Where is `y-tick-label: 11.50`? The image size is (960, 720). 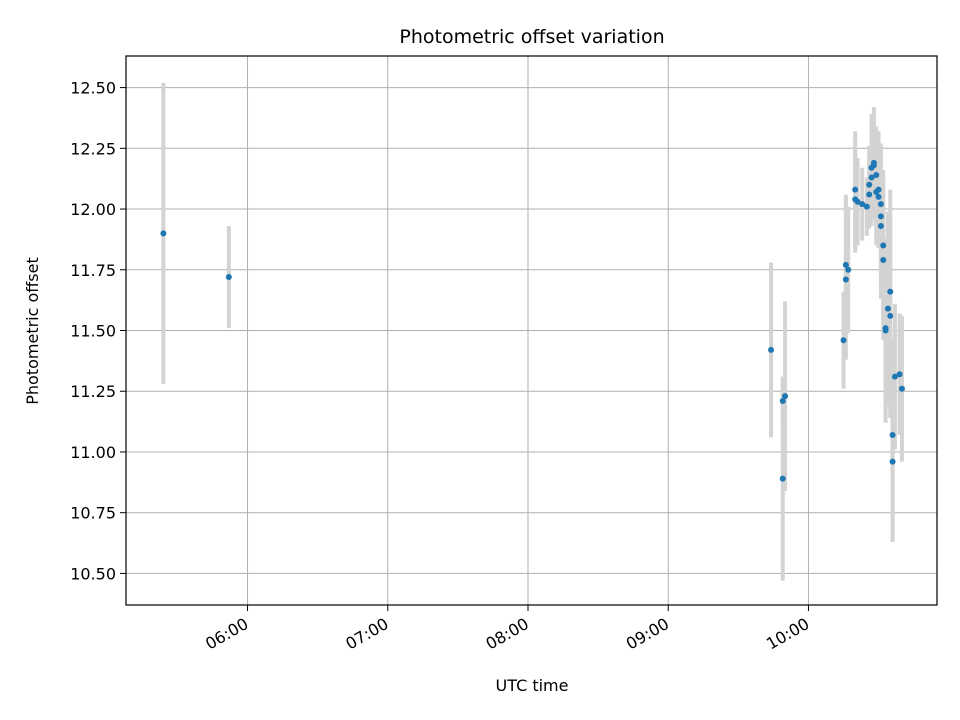
y-tick-label: 11.50 is located at coordinates (93, 331).